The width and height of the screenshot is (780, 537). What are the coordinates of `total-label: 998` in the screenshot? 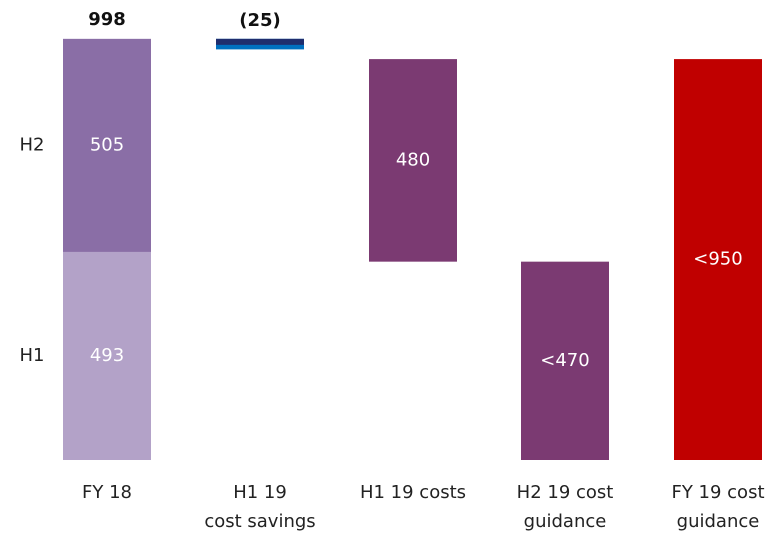 It's located at (107, 19).